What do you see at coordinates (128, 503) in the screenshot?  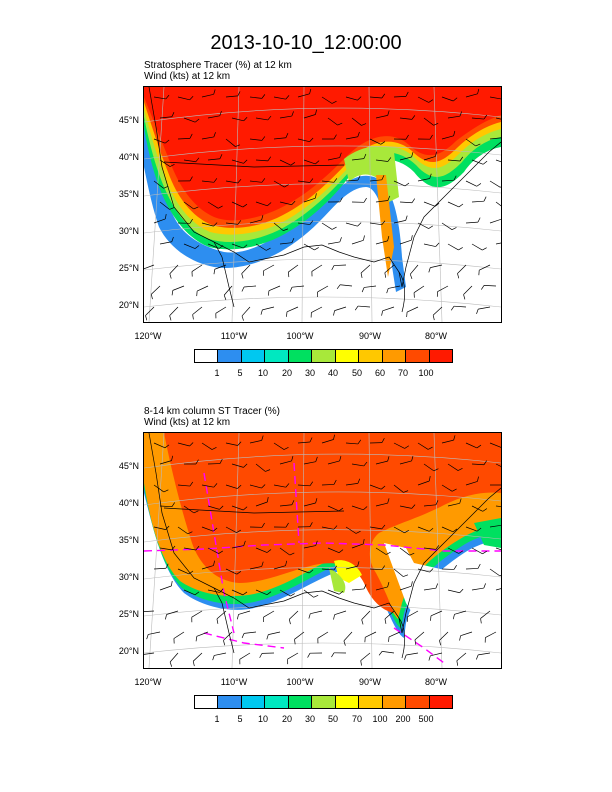 I see `lat-label-40: 40°N` at bounding box center [128, 503].